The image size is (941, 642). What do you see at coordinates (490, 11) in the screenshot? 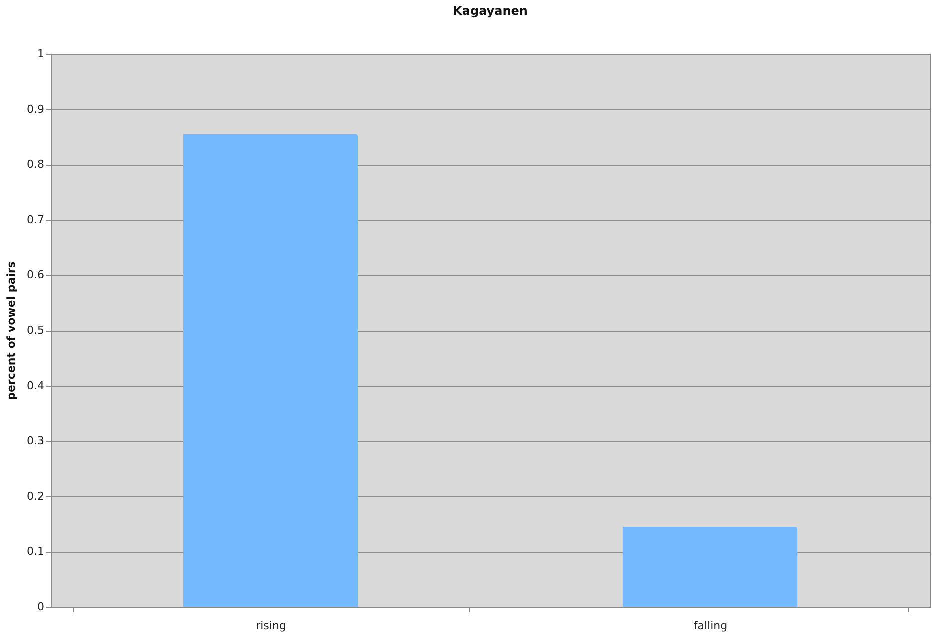
I see `chart-title: Kagayanen` at bounding box center [490, 11].